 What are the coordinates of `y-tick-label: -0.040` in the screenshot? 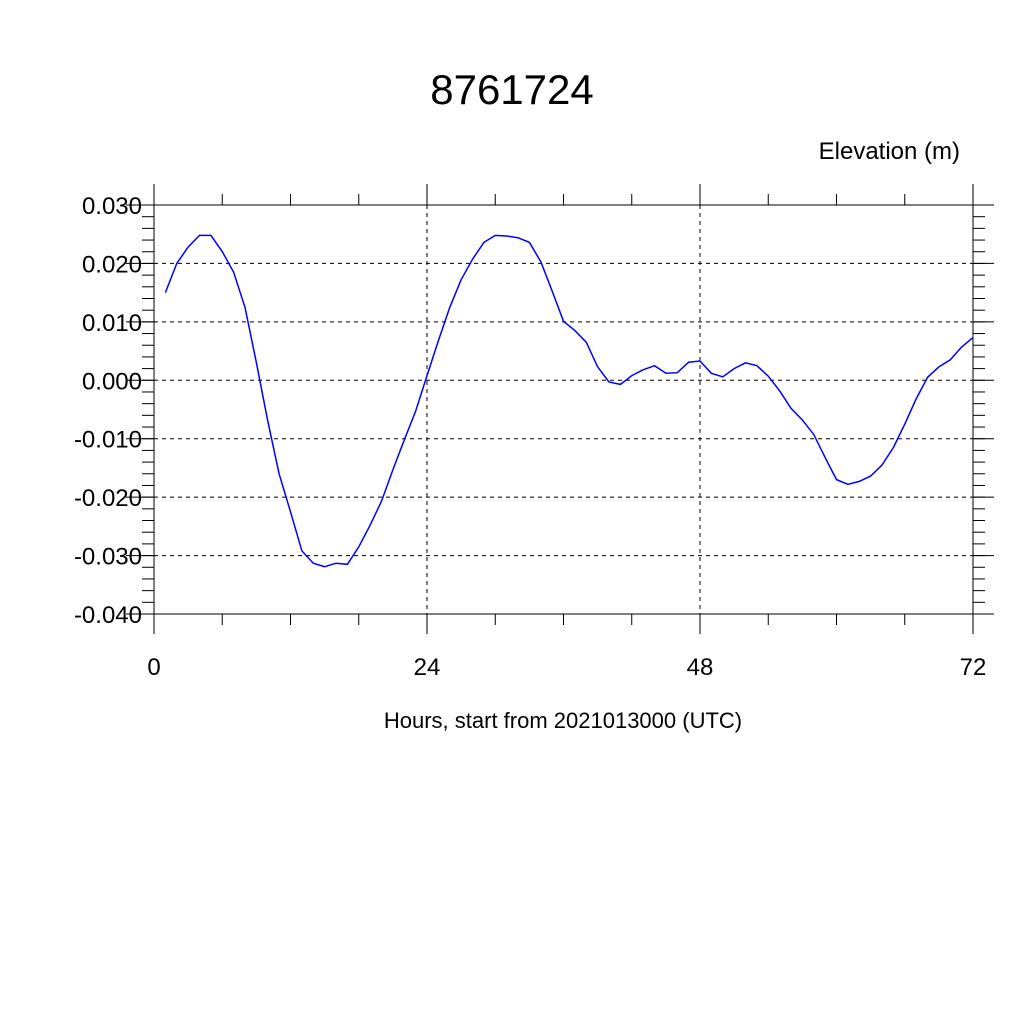 It's located at (108, 615).